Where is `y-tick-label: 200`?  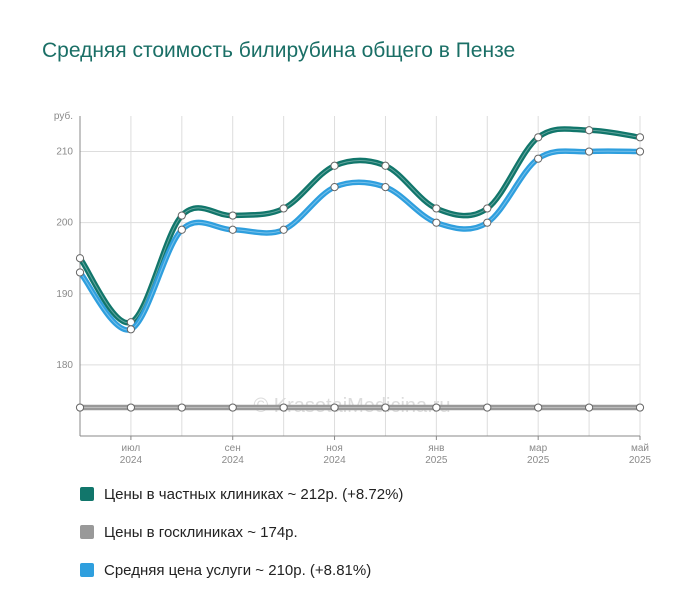
y-tick-label: 200 is located at coordinates (64, 223).